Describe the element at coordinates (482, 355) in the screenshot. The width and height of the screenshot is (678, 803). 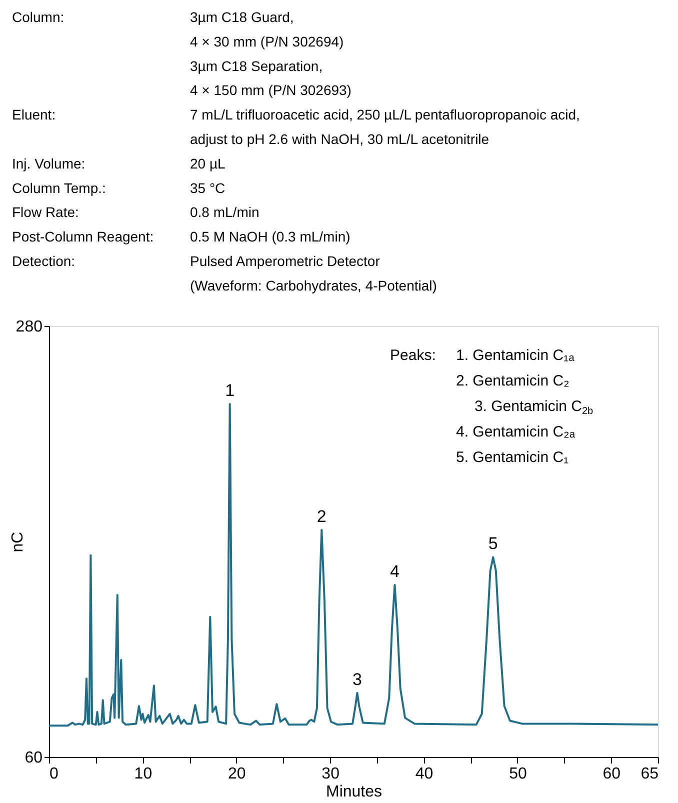
I see `text: Peaks: 1. Gentamicin C₁ₐ` at that location.